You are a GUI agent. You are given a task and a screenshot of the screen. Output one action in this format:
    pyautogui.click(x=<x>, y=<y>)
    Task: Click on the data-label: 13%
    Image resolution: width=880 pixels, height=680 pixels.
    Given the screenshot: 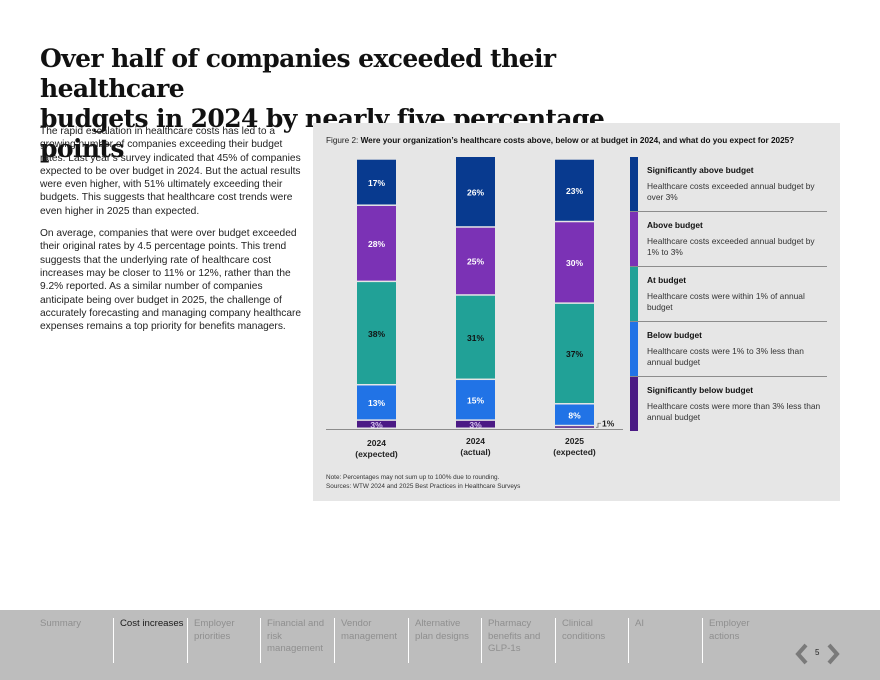 What is the action you would take?
    pyautogui.click(x=376, y=403)
    